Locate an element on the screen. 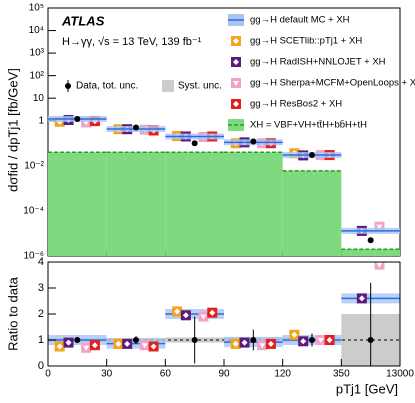  y-axis-label: dσfid / dpTj1 [fb/GeV] is located at coordinates (12, 130).